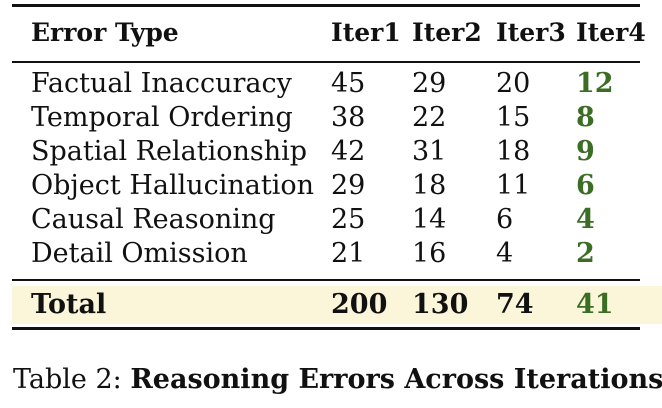 The width and height of the screenshot is (662, 408). What do you see at coordinates (513, 117) in the screenshot?
I see `row-iter3: 15` at bounding box center [513, 117].